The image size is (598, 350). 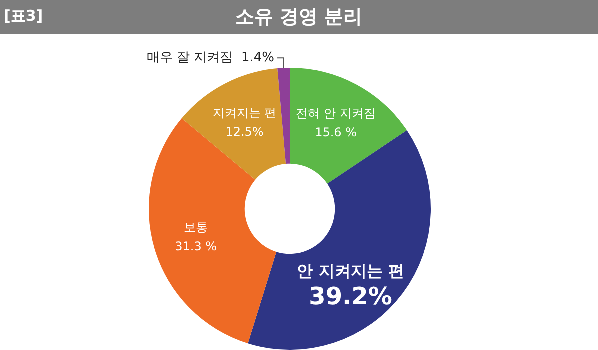 What do you see at coordinates (350, 296) in the screenshot?
I see `data-label: 39.2%` at bounding box center [350, 296].